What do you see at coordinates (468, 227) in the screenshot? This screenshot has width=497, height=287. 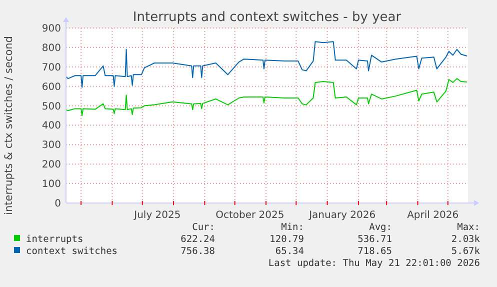 I see `text: Max:` at bounding box center [468, 227].